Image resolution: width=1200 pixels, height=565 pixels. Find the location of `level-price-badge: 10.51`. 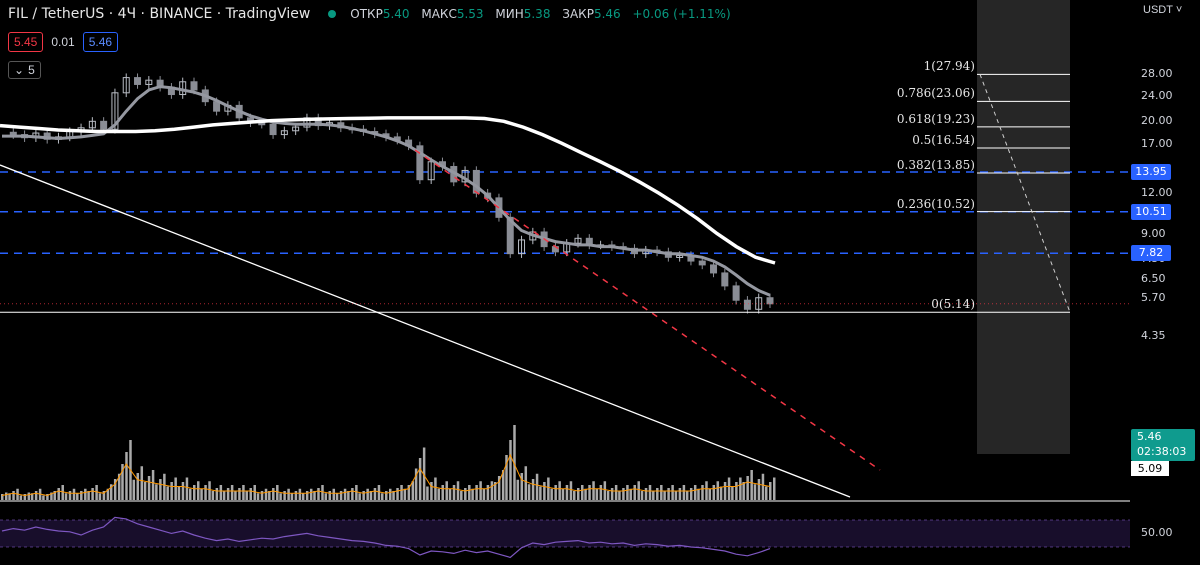

level-price-badge: 10.51 is located at coordinates (1151, 211).